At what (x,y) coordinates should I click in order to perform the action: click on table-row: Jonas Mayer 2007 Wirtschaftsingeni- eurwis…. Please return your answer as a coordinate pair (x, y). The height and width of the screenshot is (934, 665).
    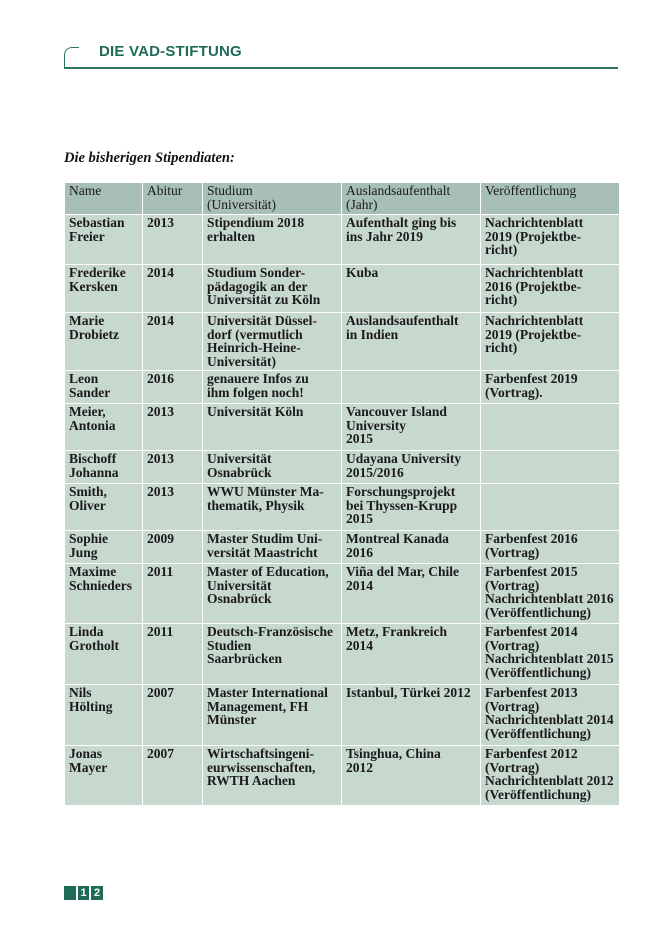
    Looking at the image, I should click on (342, 775).